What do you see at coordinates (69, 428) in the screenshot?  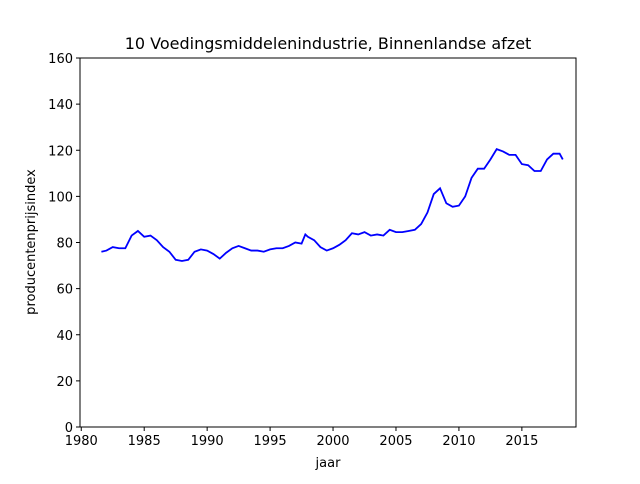 I see `y-tick-label: 0` at bounding box center [69, 428].